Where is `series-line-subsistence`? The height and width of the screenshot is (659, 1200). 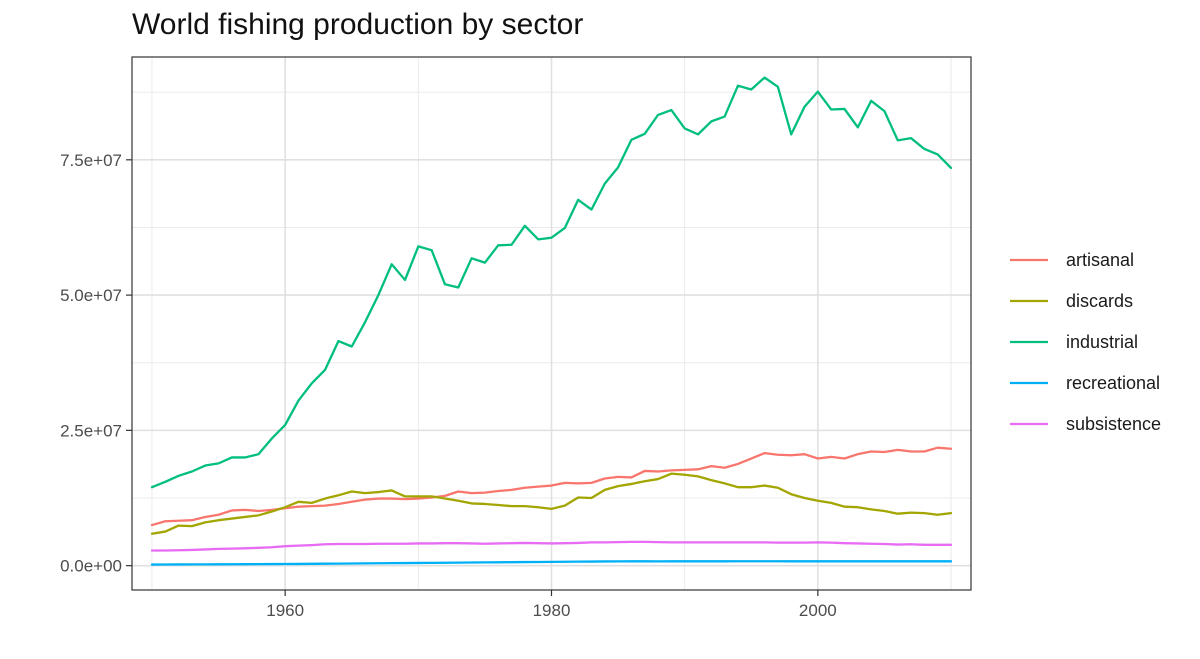
series-line-subsistence is located at coordinates (551, 546).